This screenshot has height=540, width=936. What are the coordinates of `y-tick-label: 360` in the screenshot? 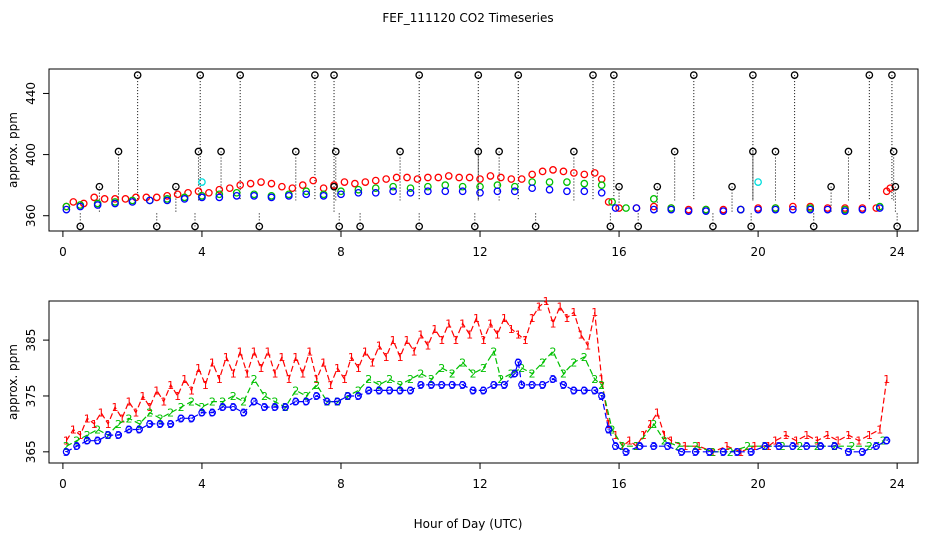 It's located at (31, 215).